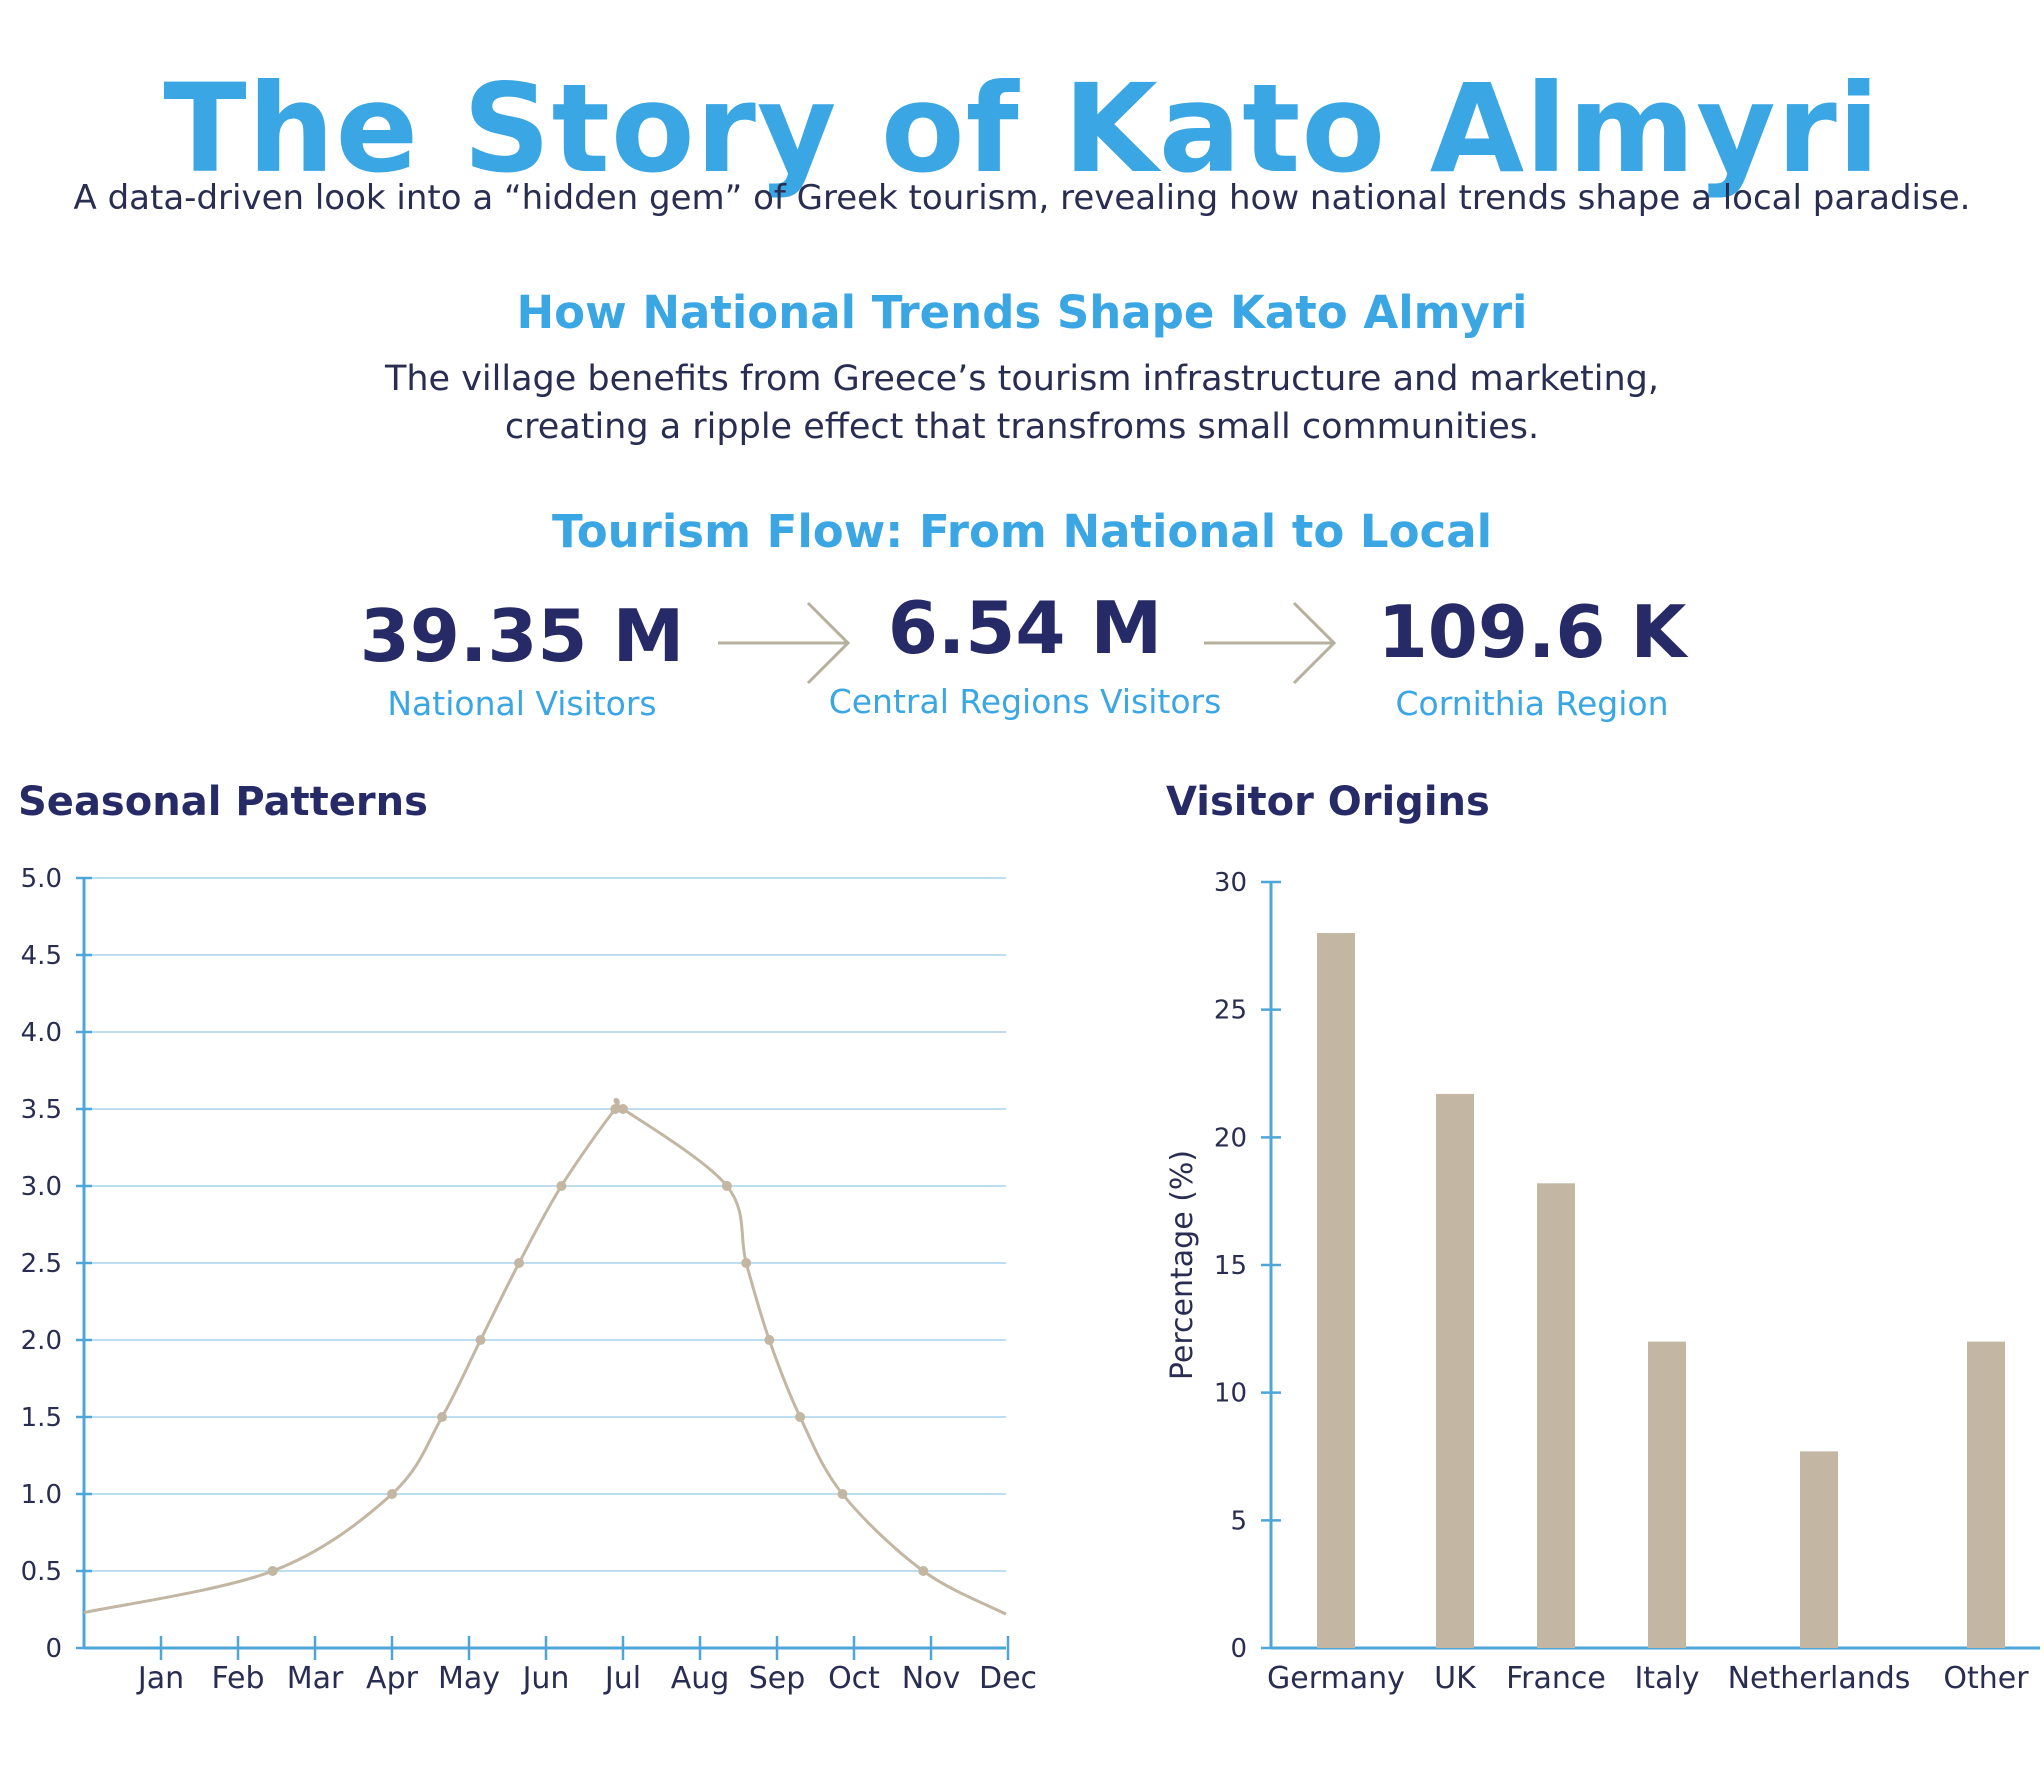 The width and height of the screenshot is (2044, 1767). What do you see at coordinates (784, 643) in the screenshot?
I see `flow-arrow-1-icon` at bounding box center [784, 643].